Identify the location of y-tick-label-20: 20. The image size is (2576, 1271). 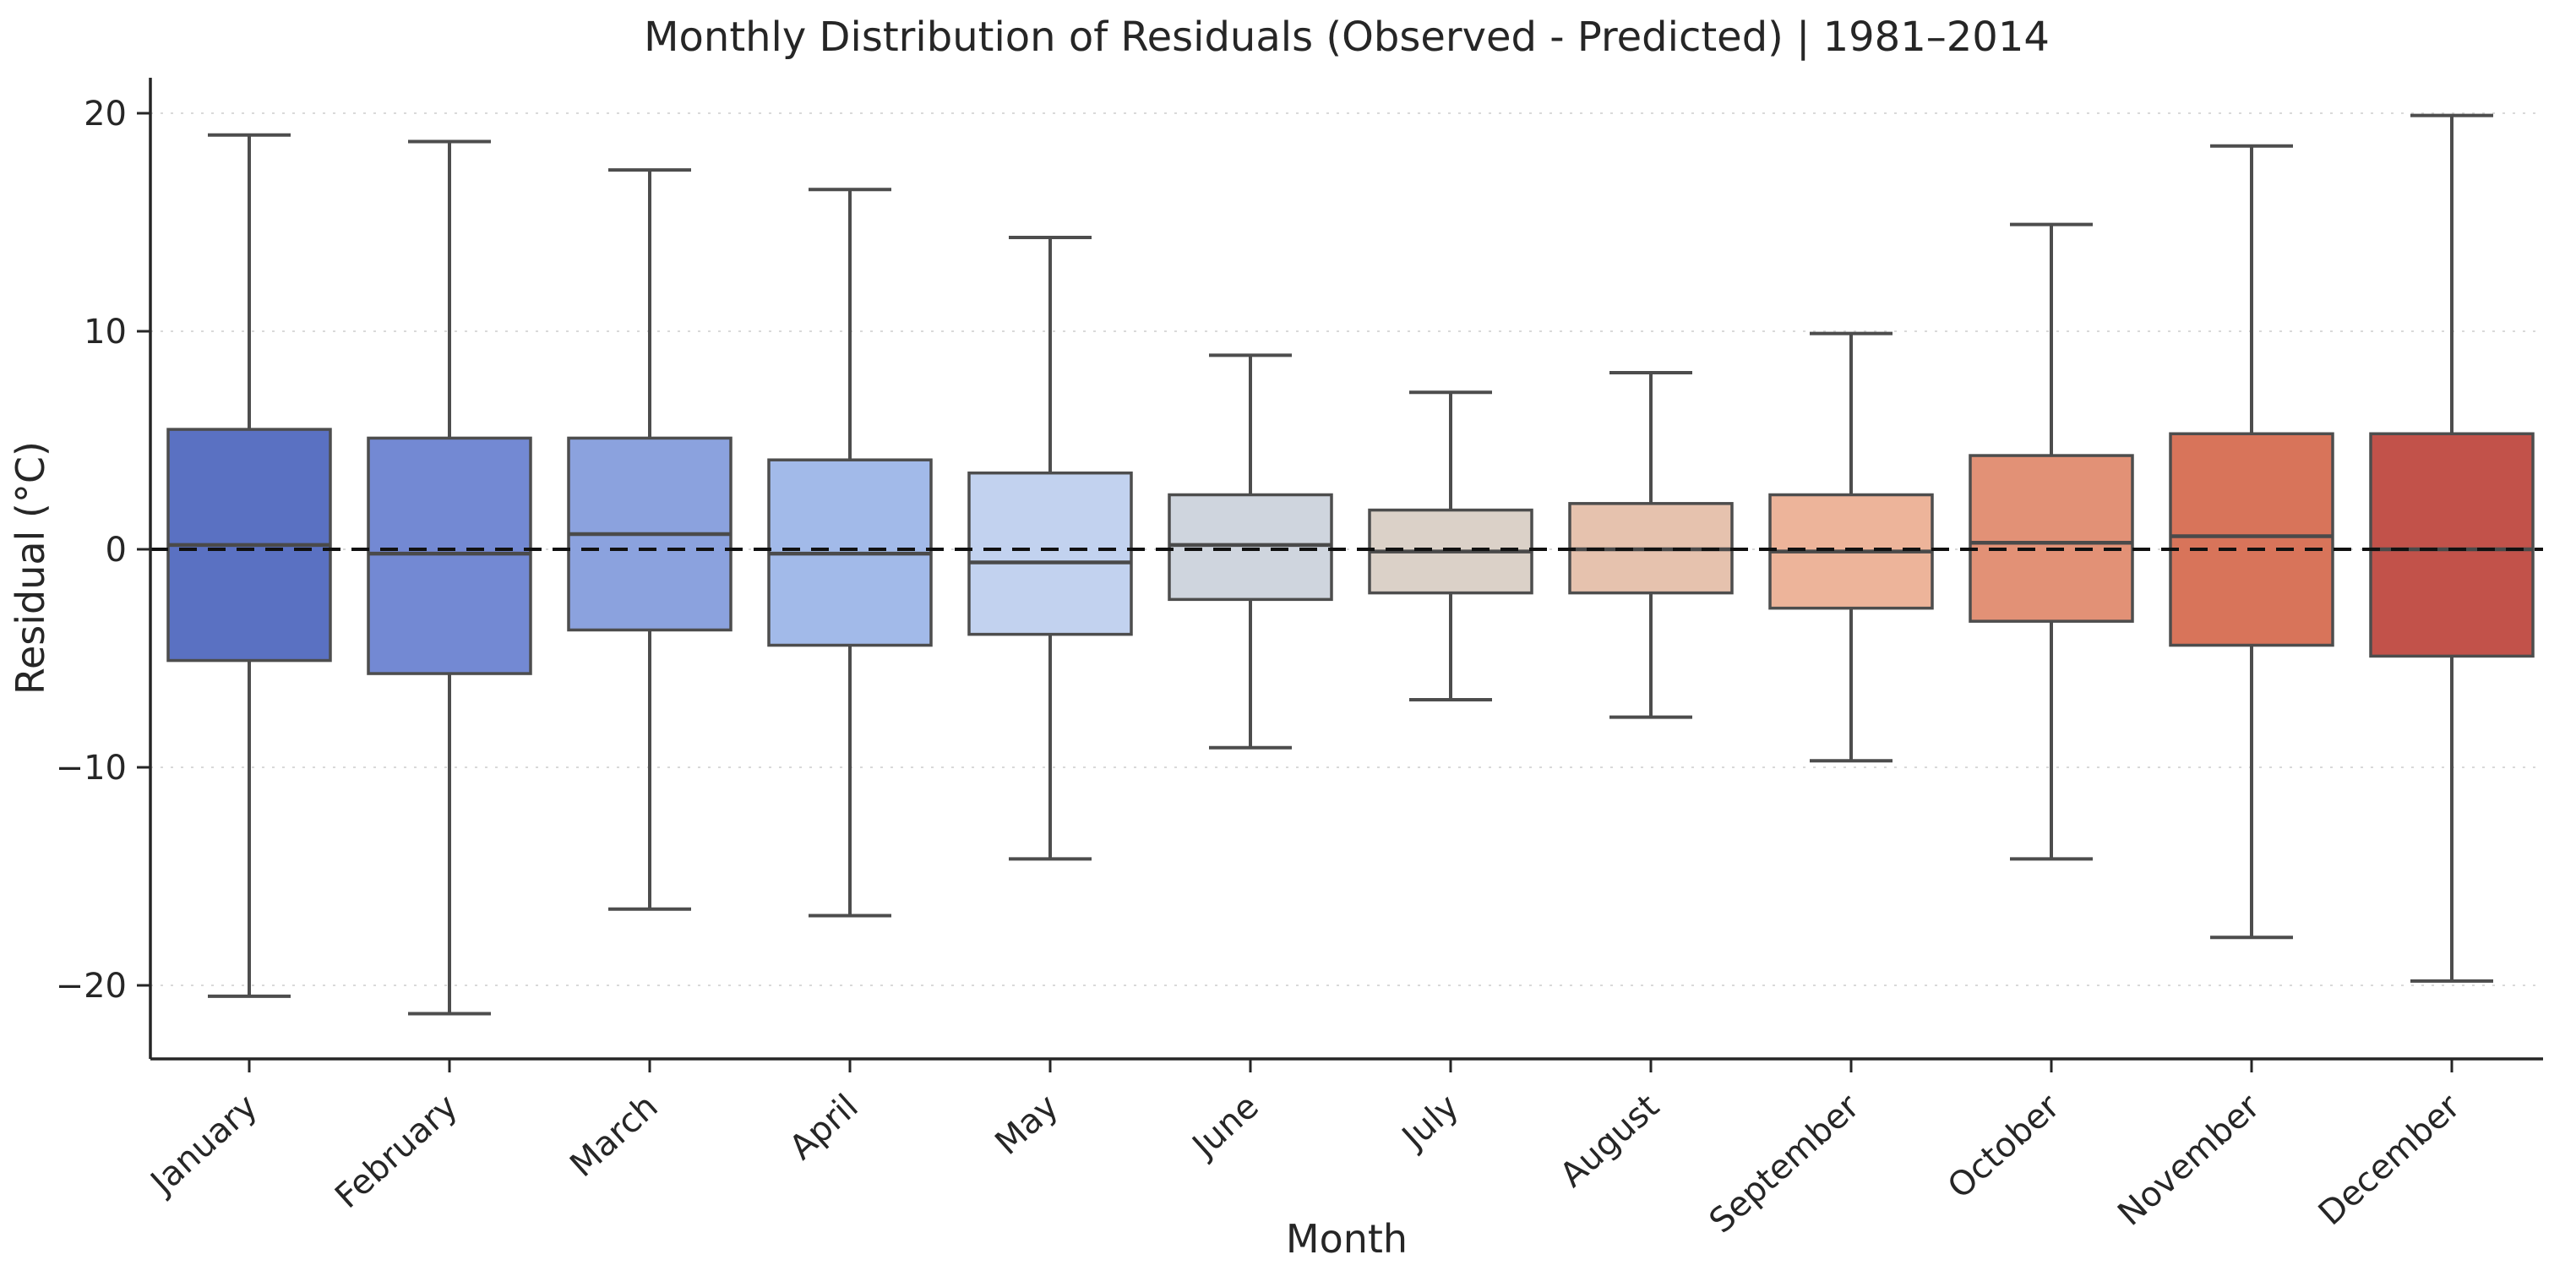
(105, 114).